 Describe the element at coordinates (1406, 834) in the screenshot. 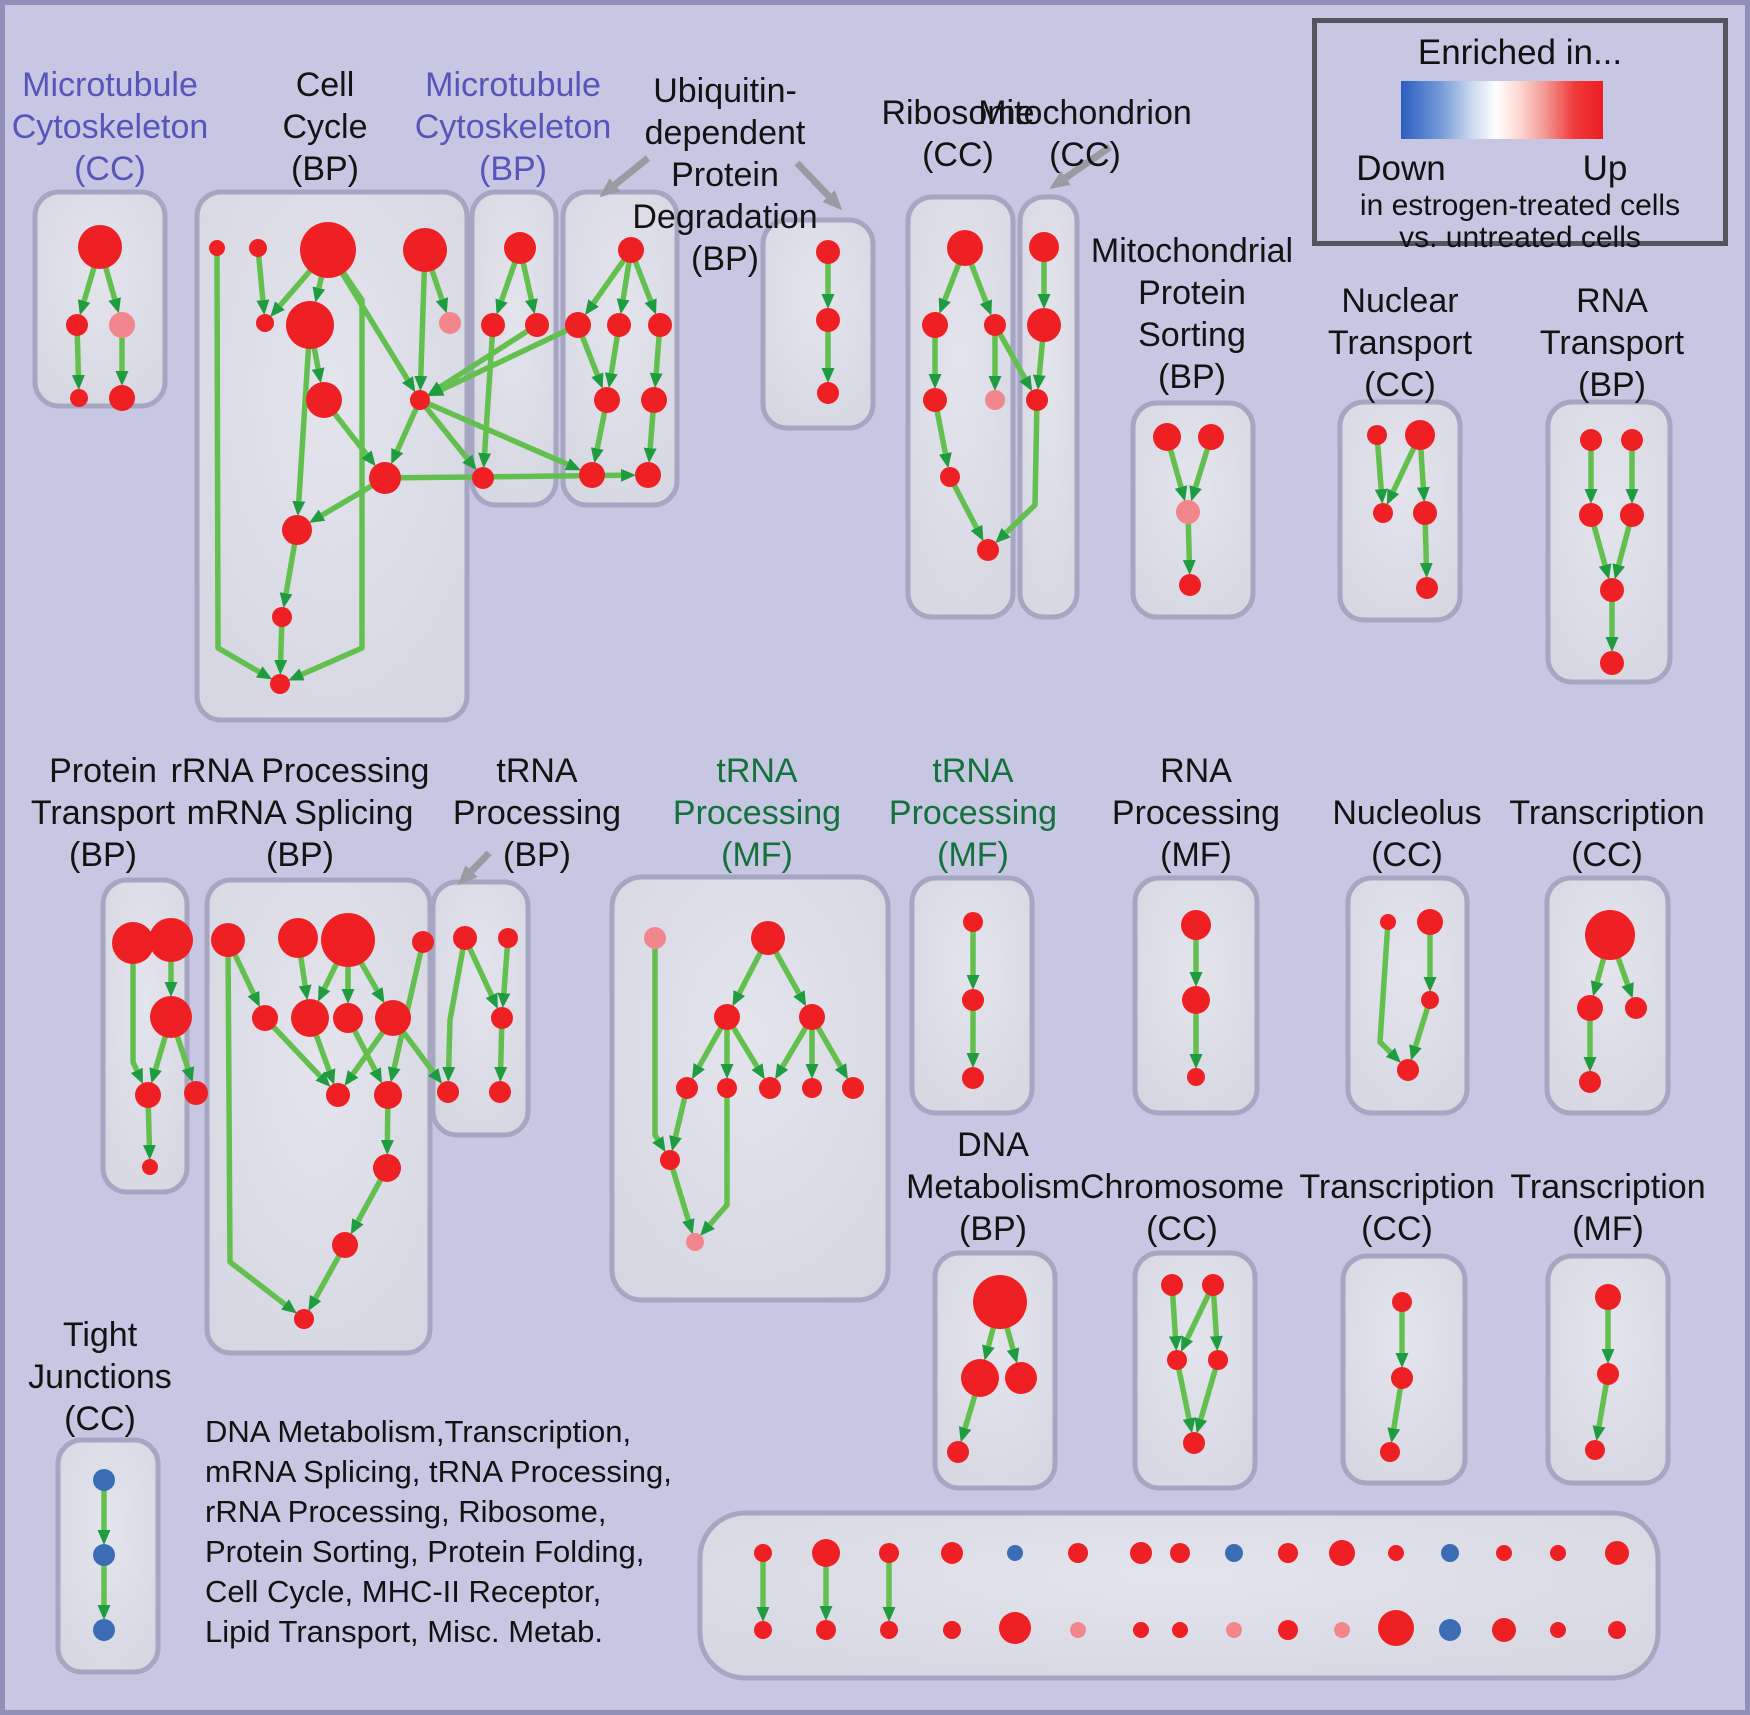

I see `cluster-label-nucleolus: Nucleolus (CC)` at that location.